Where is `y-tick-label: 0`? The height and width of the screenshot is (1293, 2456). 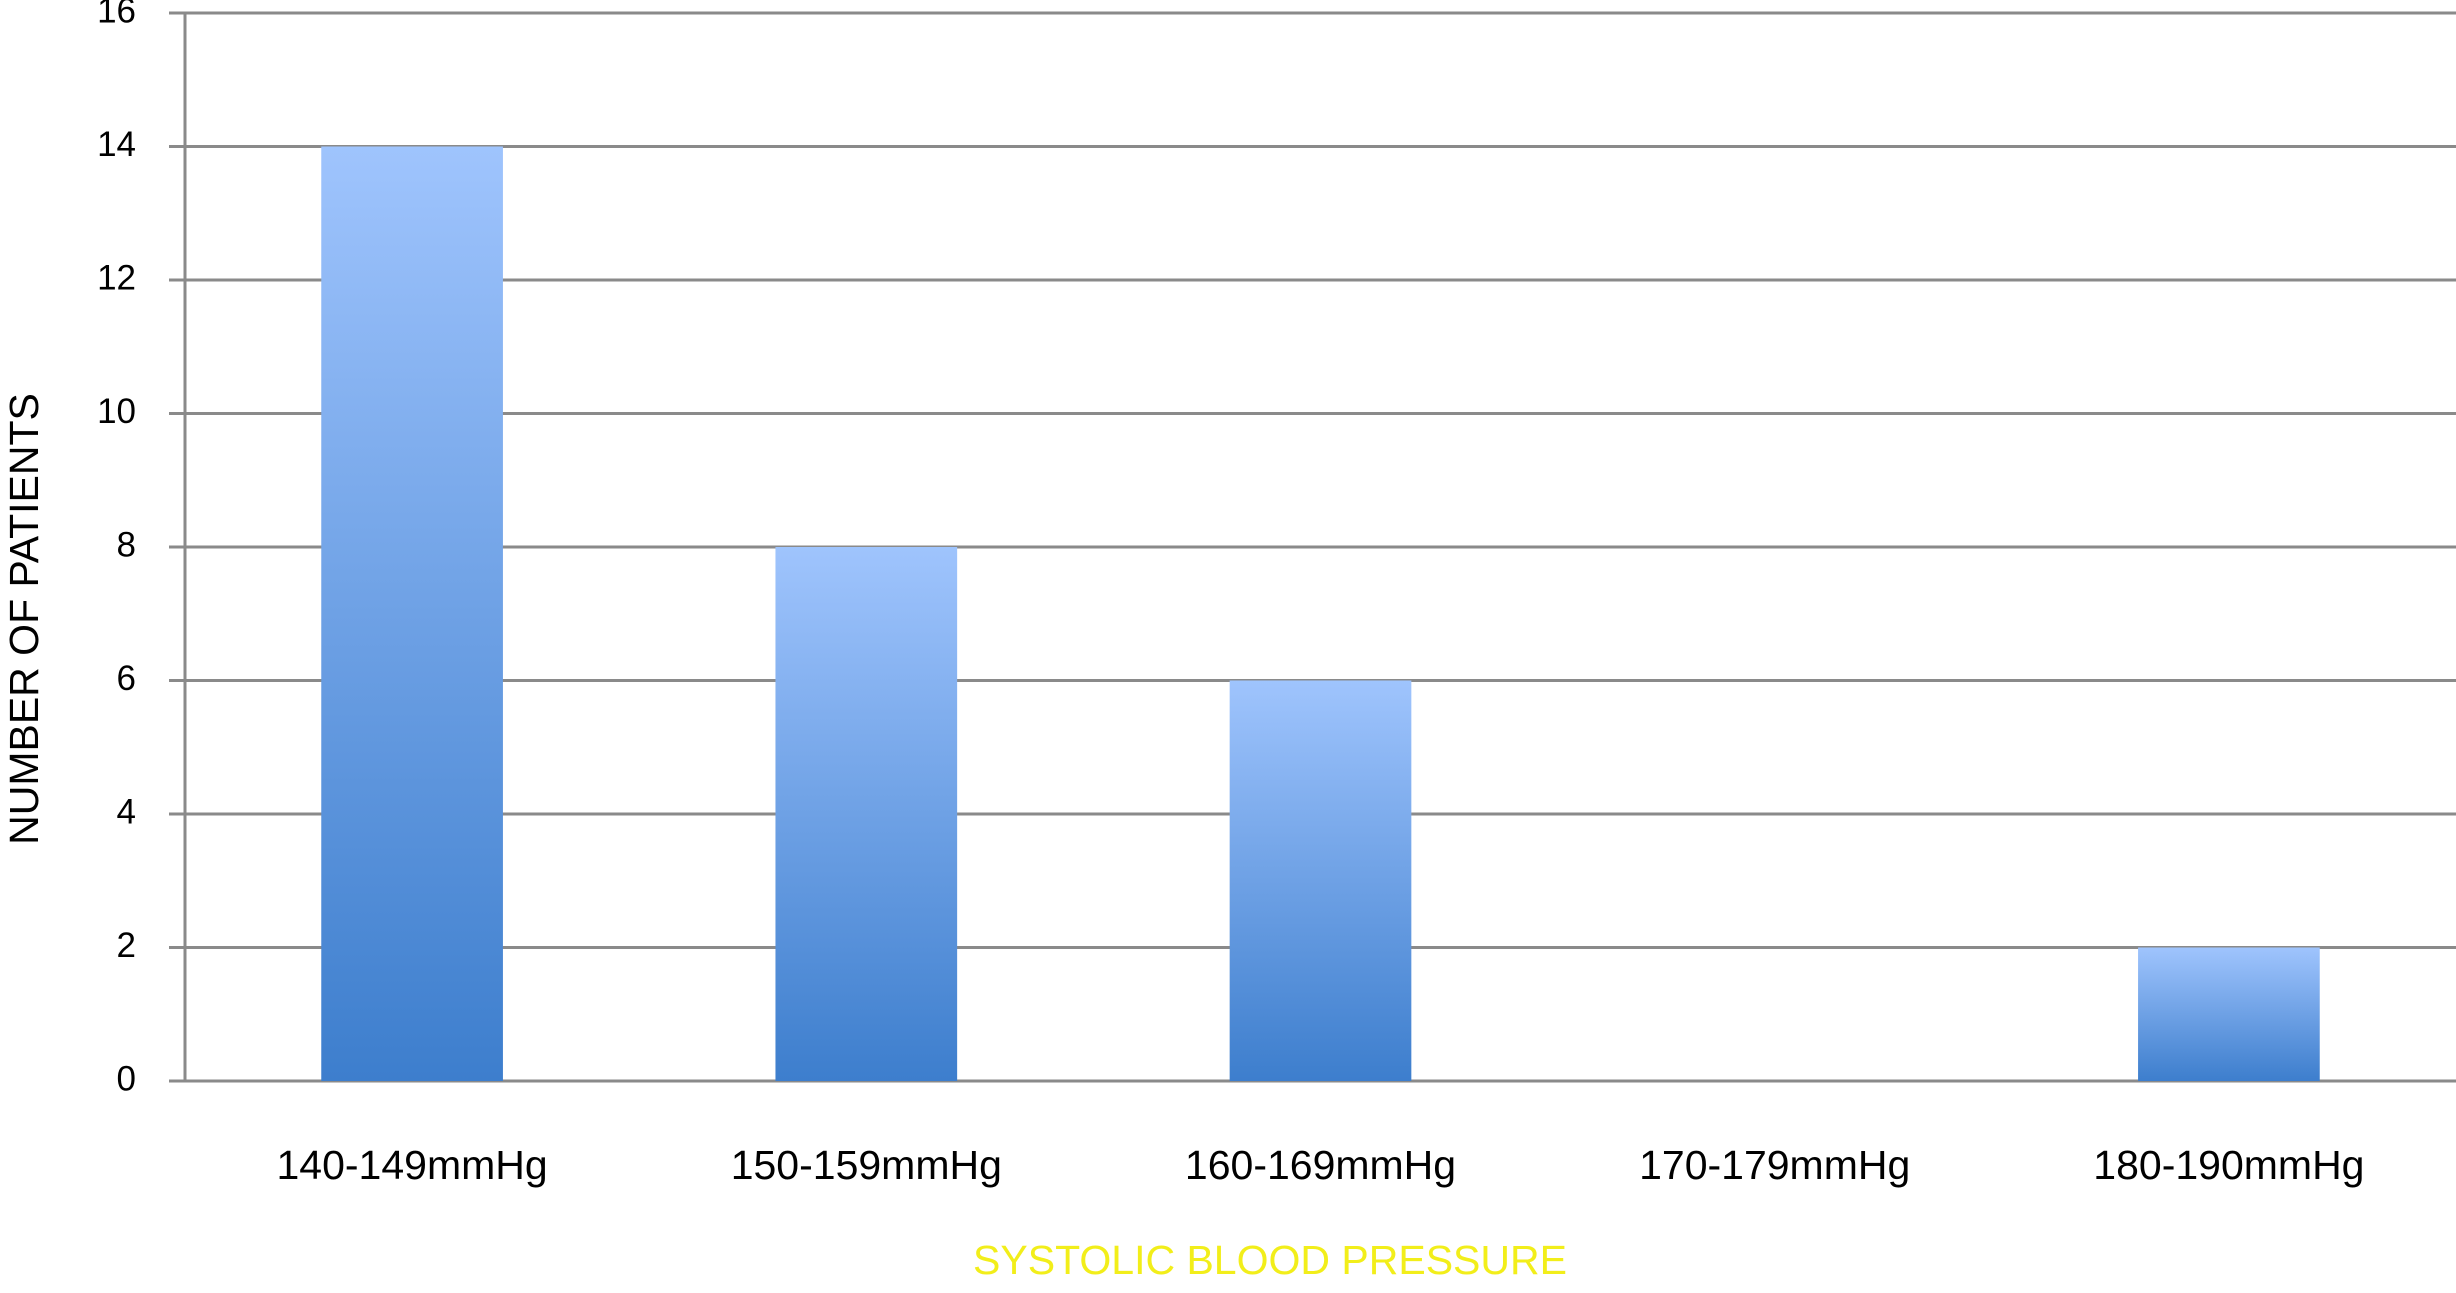
y-tick-label: 0 is located at coordinates (126, 1078).